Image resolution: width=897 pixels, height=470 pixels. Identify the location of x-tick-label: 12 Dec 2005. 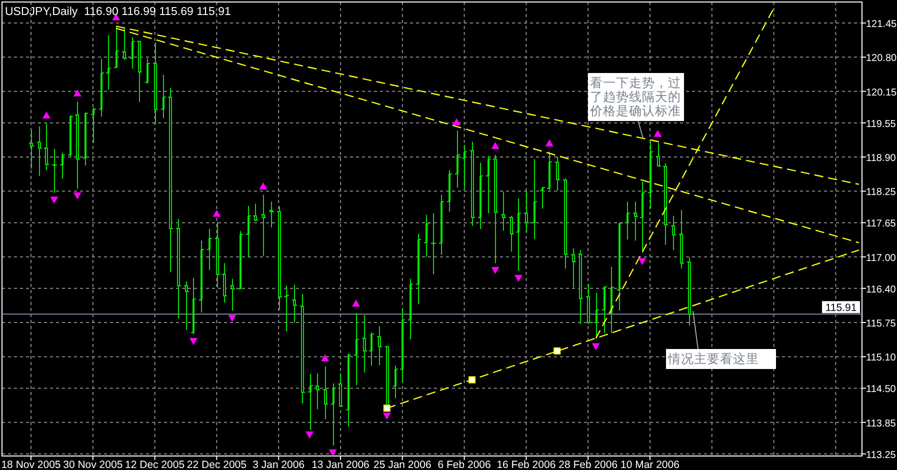
(155, 464).